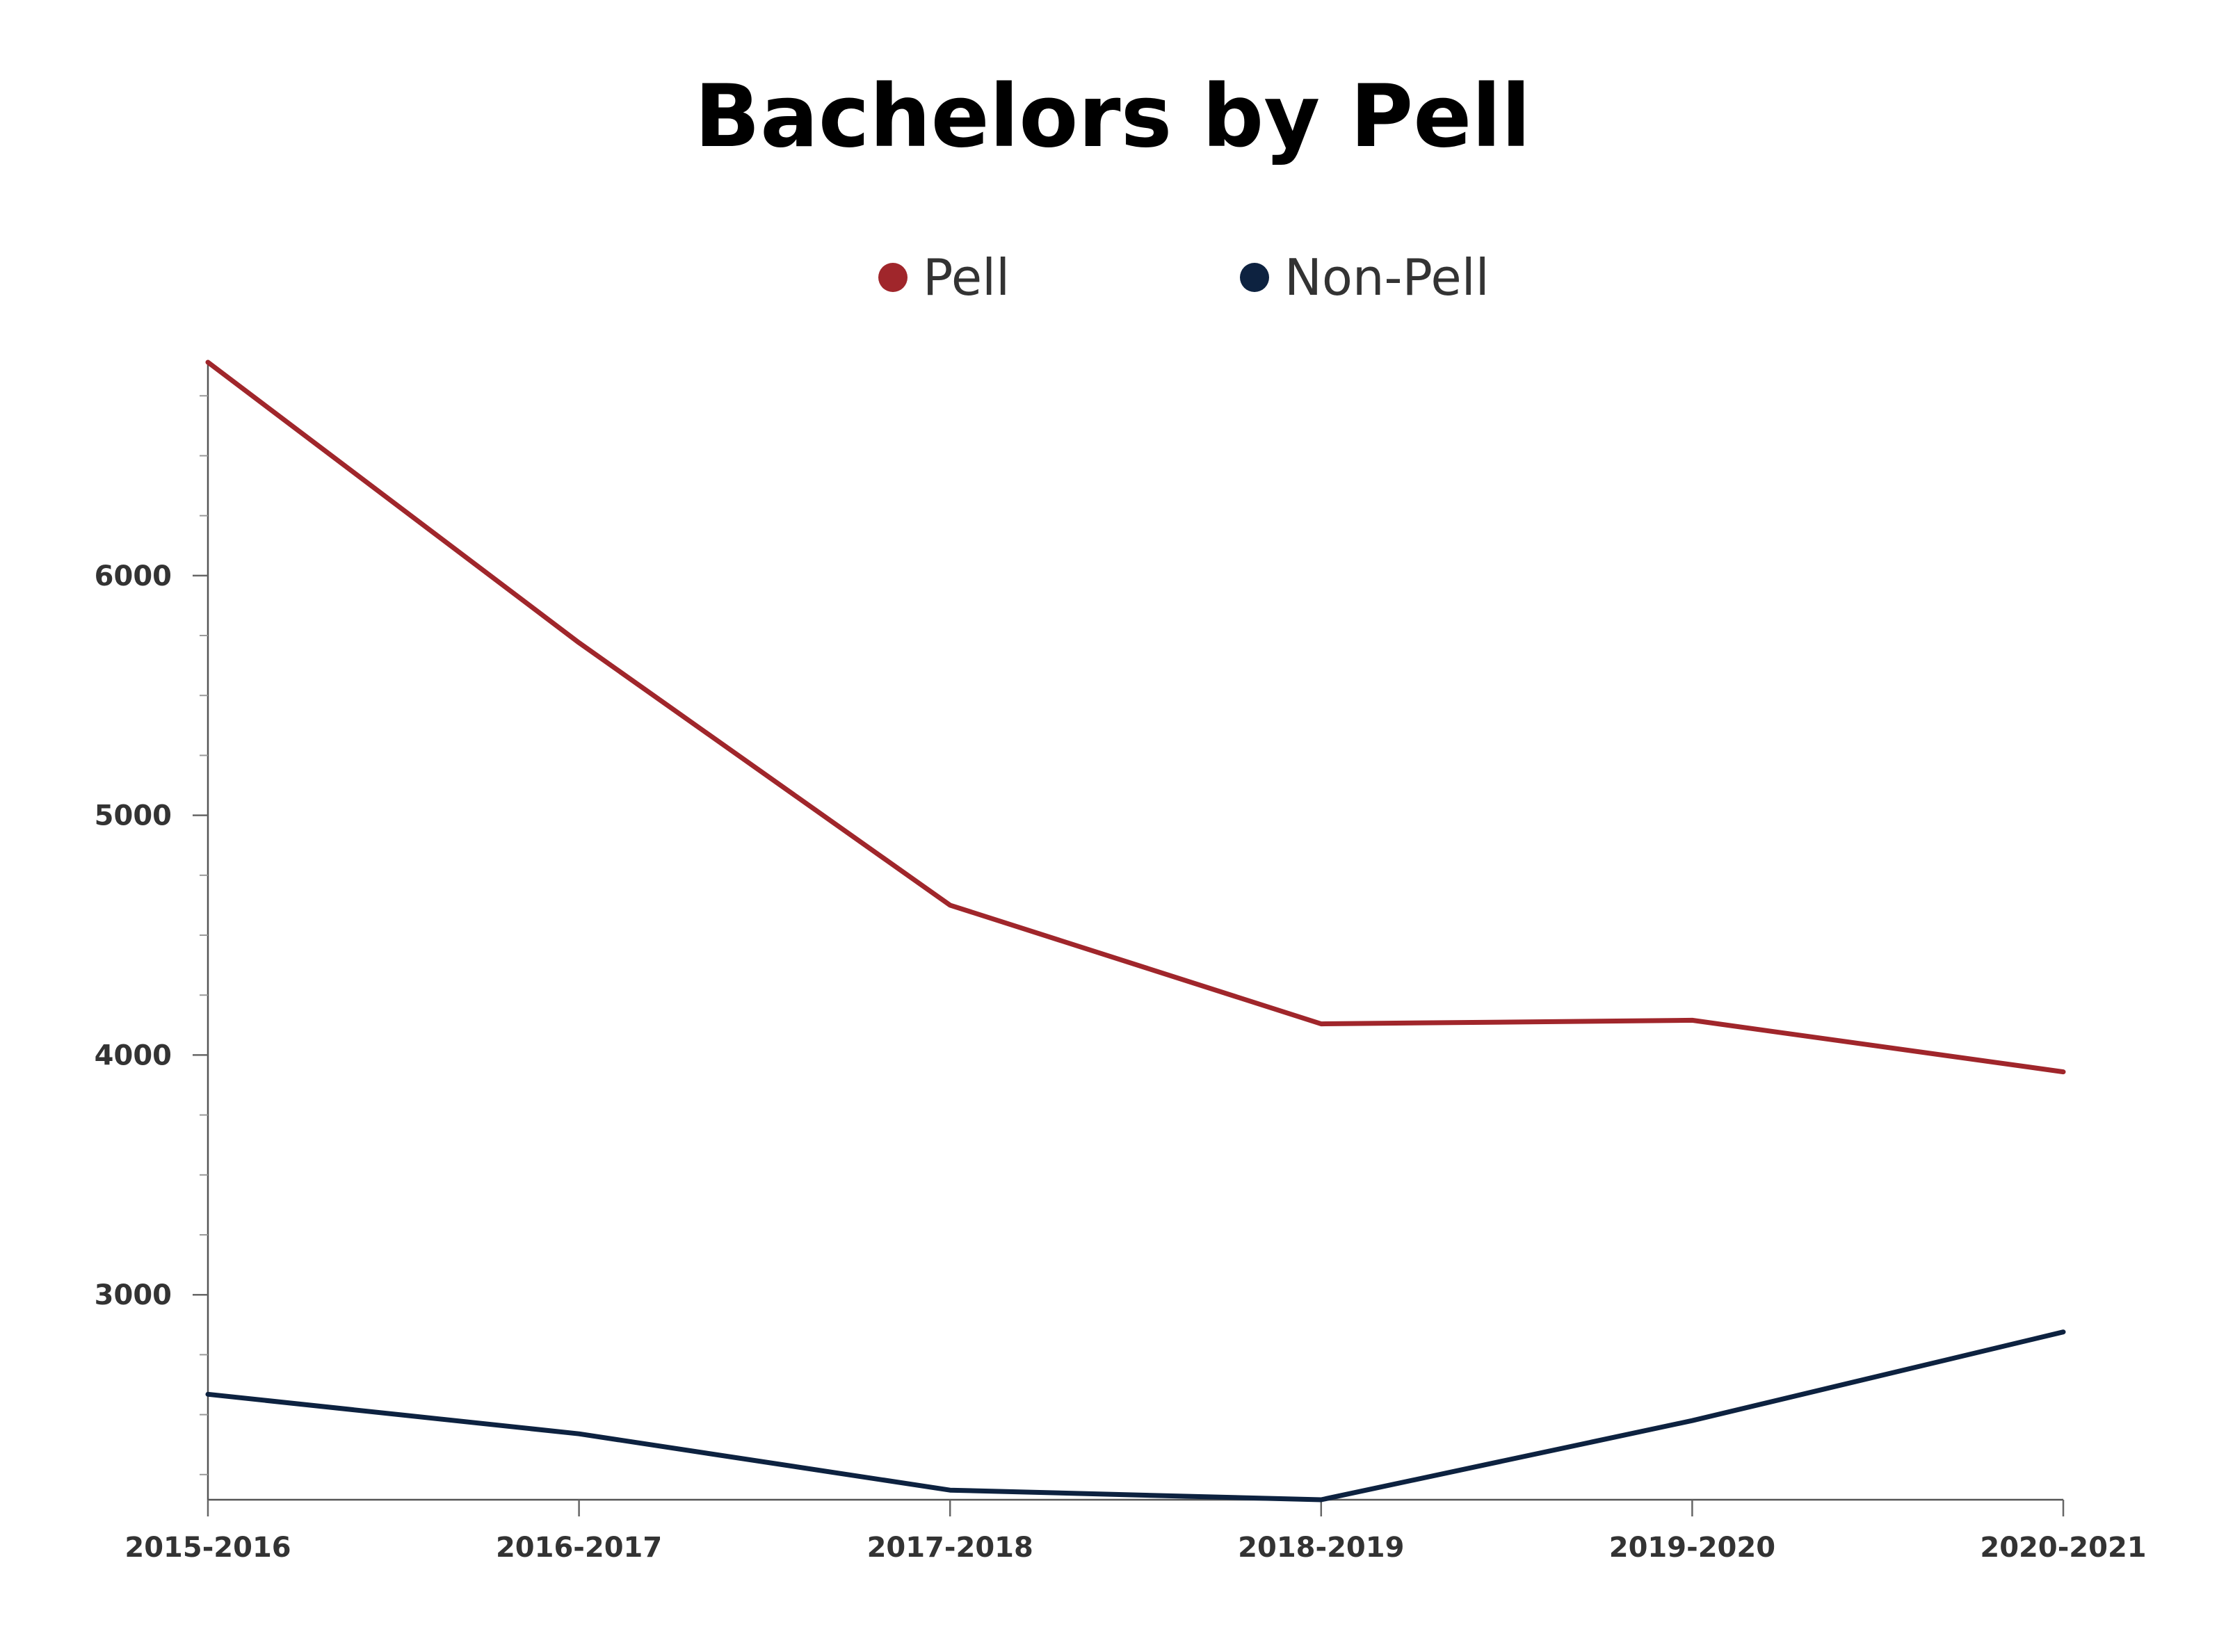 This screenshot has width=2226, height=1652. Describe the element at coordinates (133, 1055) in the screenshot. I see `y-tick-label-4000: 4000` at that location.